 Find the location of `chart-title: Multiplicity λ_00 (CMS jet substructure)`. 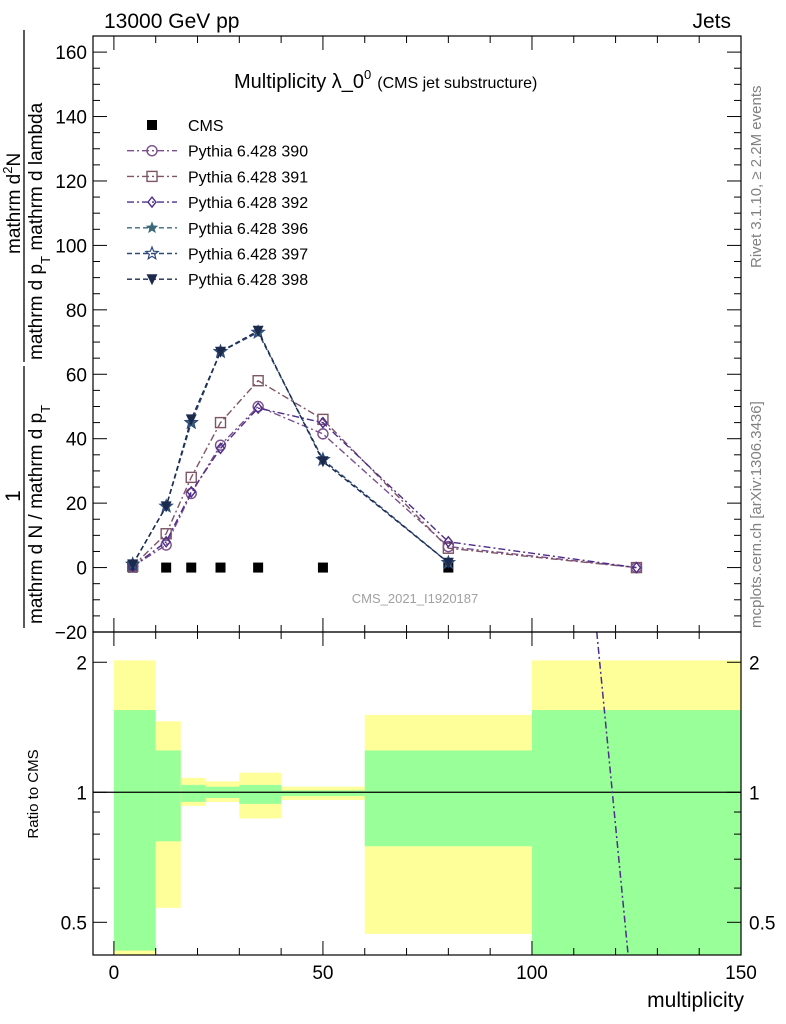

chart-title: Multiplicity λ_00 (CMS jet substructure) is located at coordinates (385, 80).